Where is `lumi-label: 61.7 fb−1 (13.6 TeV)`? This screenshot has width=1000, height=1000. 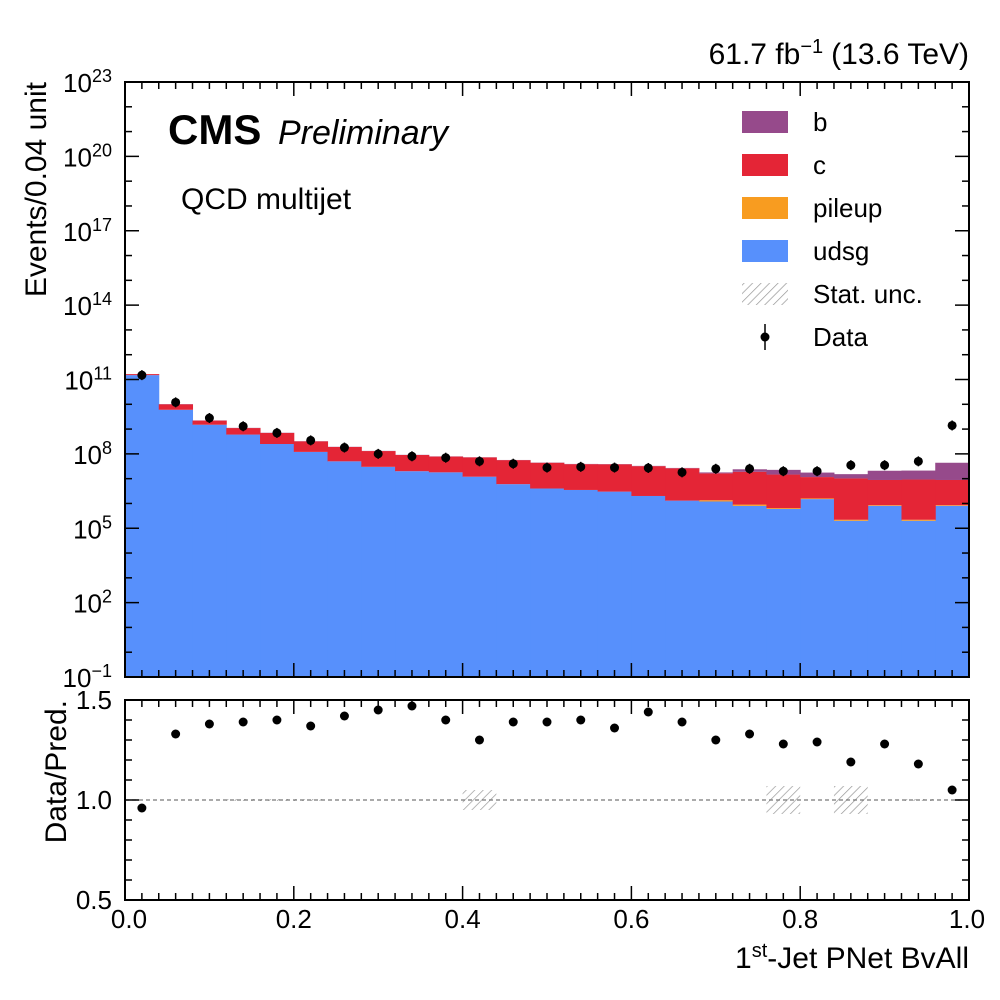 lumi-label: 61.7 fb−1 (13.6 TeV) is located at coordinates (839, 53).